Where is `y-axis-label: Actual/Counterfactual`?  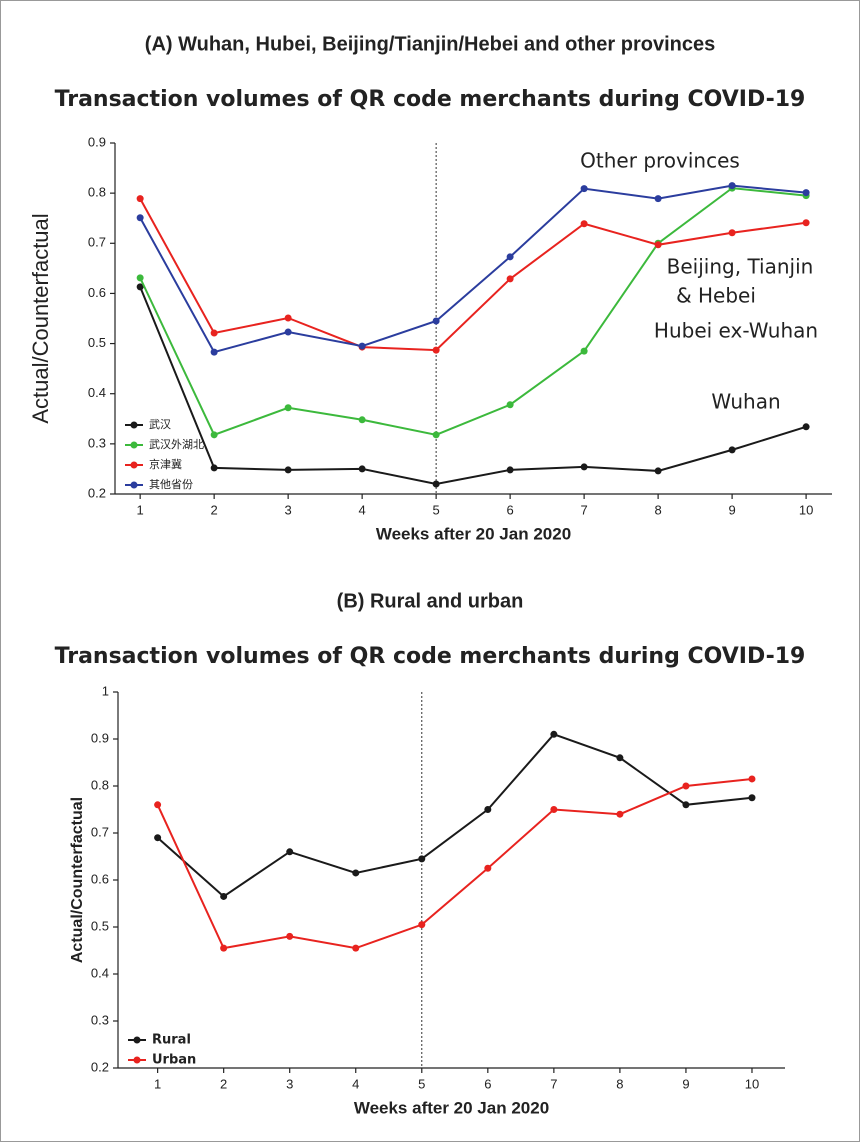 y-axis-label: Actual/Counterfactual is located at coordinates (40, 318).